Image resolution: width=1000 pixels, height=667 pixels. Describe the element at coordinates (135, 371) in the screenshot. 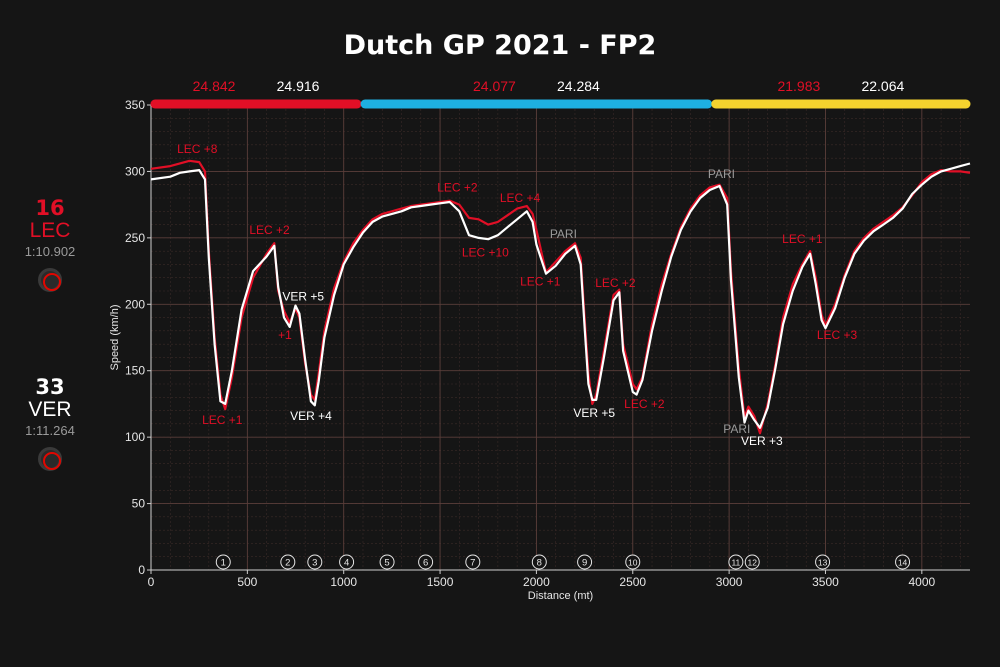

I see `y-tick-label: 150` at that location.